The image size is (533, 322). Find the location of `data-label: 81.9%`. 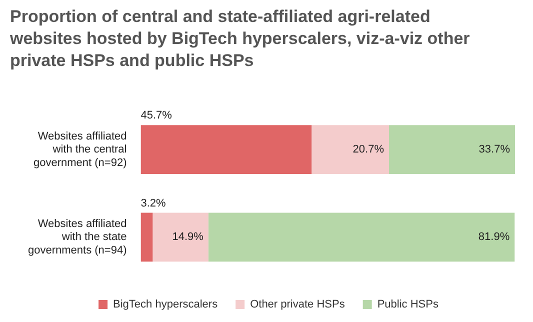

data-label: 81.9% is located at coordinates (494, 237).